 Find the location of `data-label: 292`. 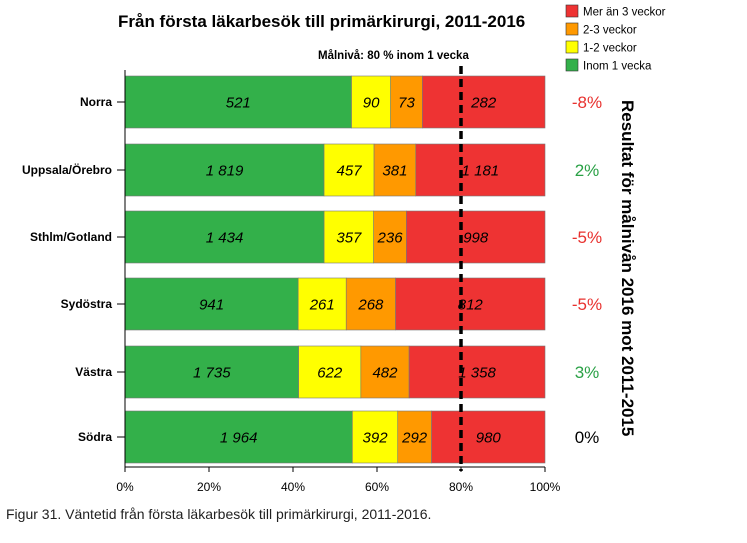

data-label: 292 is located at coordinates (414, 438).